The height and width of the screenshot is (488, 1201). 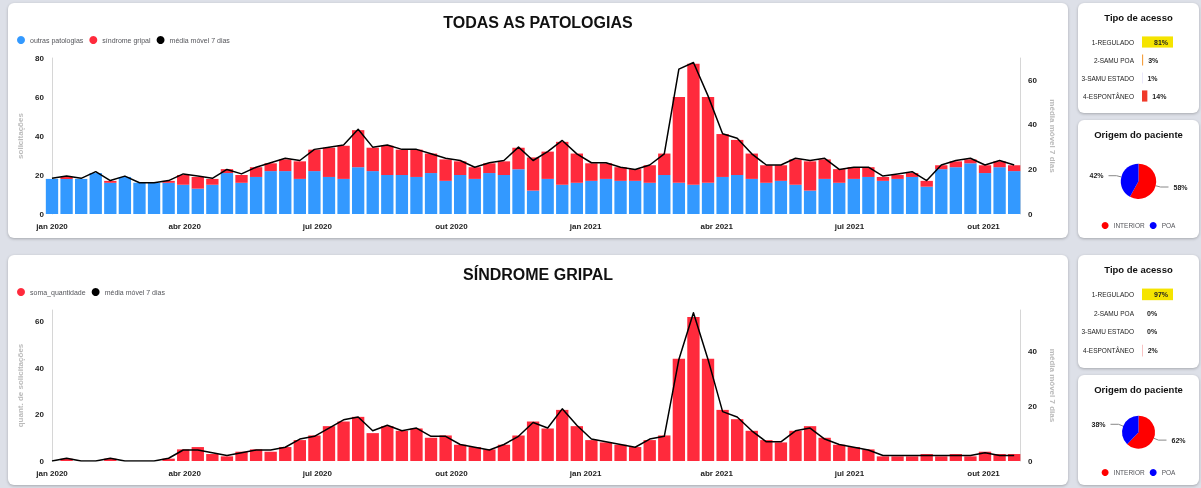 I want to click on y-tick-label: 40, so click(x=40, y=368).